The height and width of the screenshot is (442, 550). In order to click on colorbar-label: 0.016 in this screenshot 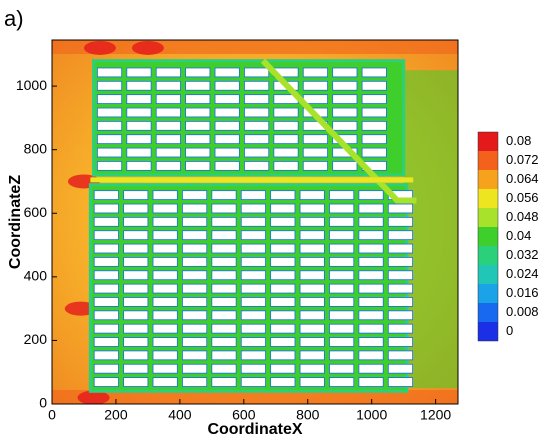, I will do `click(522, 292)`.